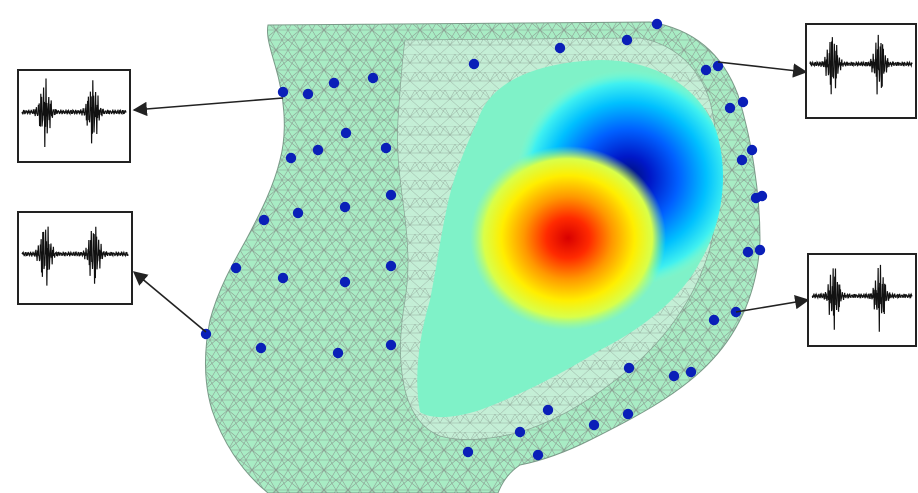 This screenshot has width=918, height=493. I want to click on signal-panel-bottom-right, so click(862, 300).